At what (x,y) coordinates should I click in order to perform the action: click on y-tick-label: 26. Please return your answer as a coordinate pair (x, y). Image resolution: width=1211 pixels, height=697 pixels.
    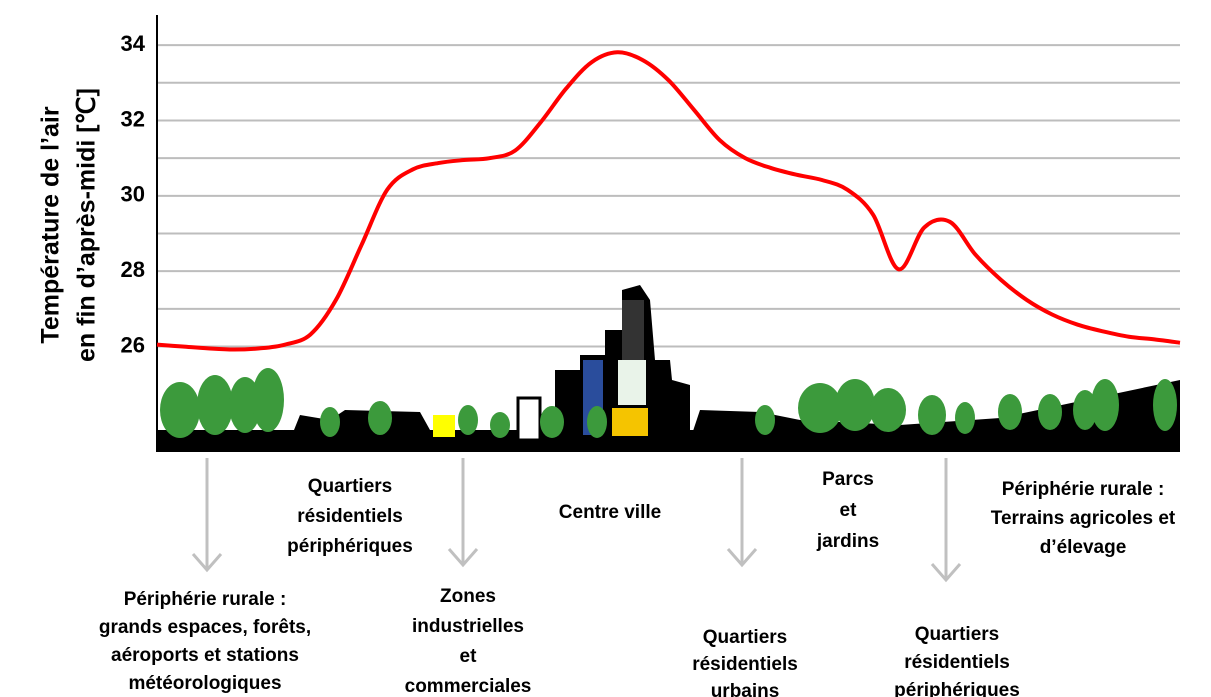
    Looking at the image, I should click on (133, 344).